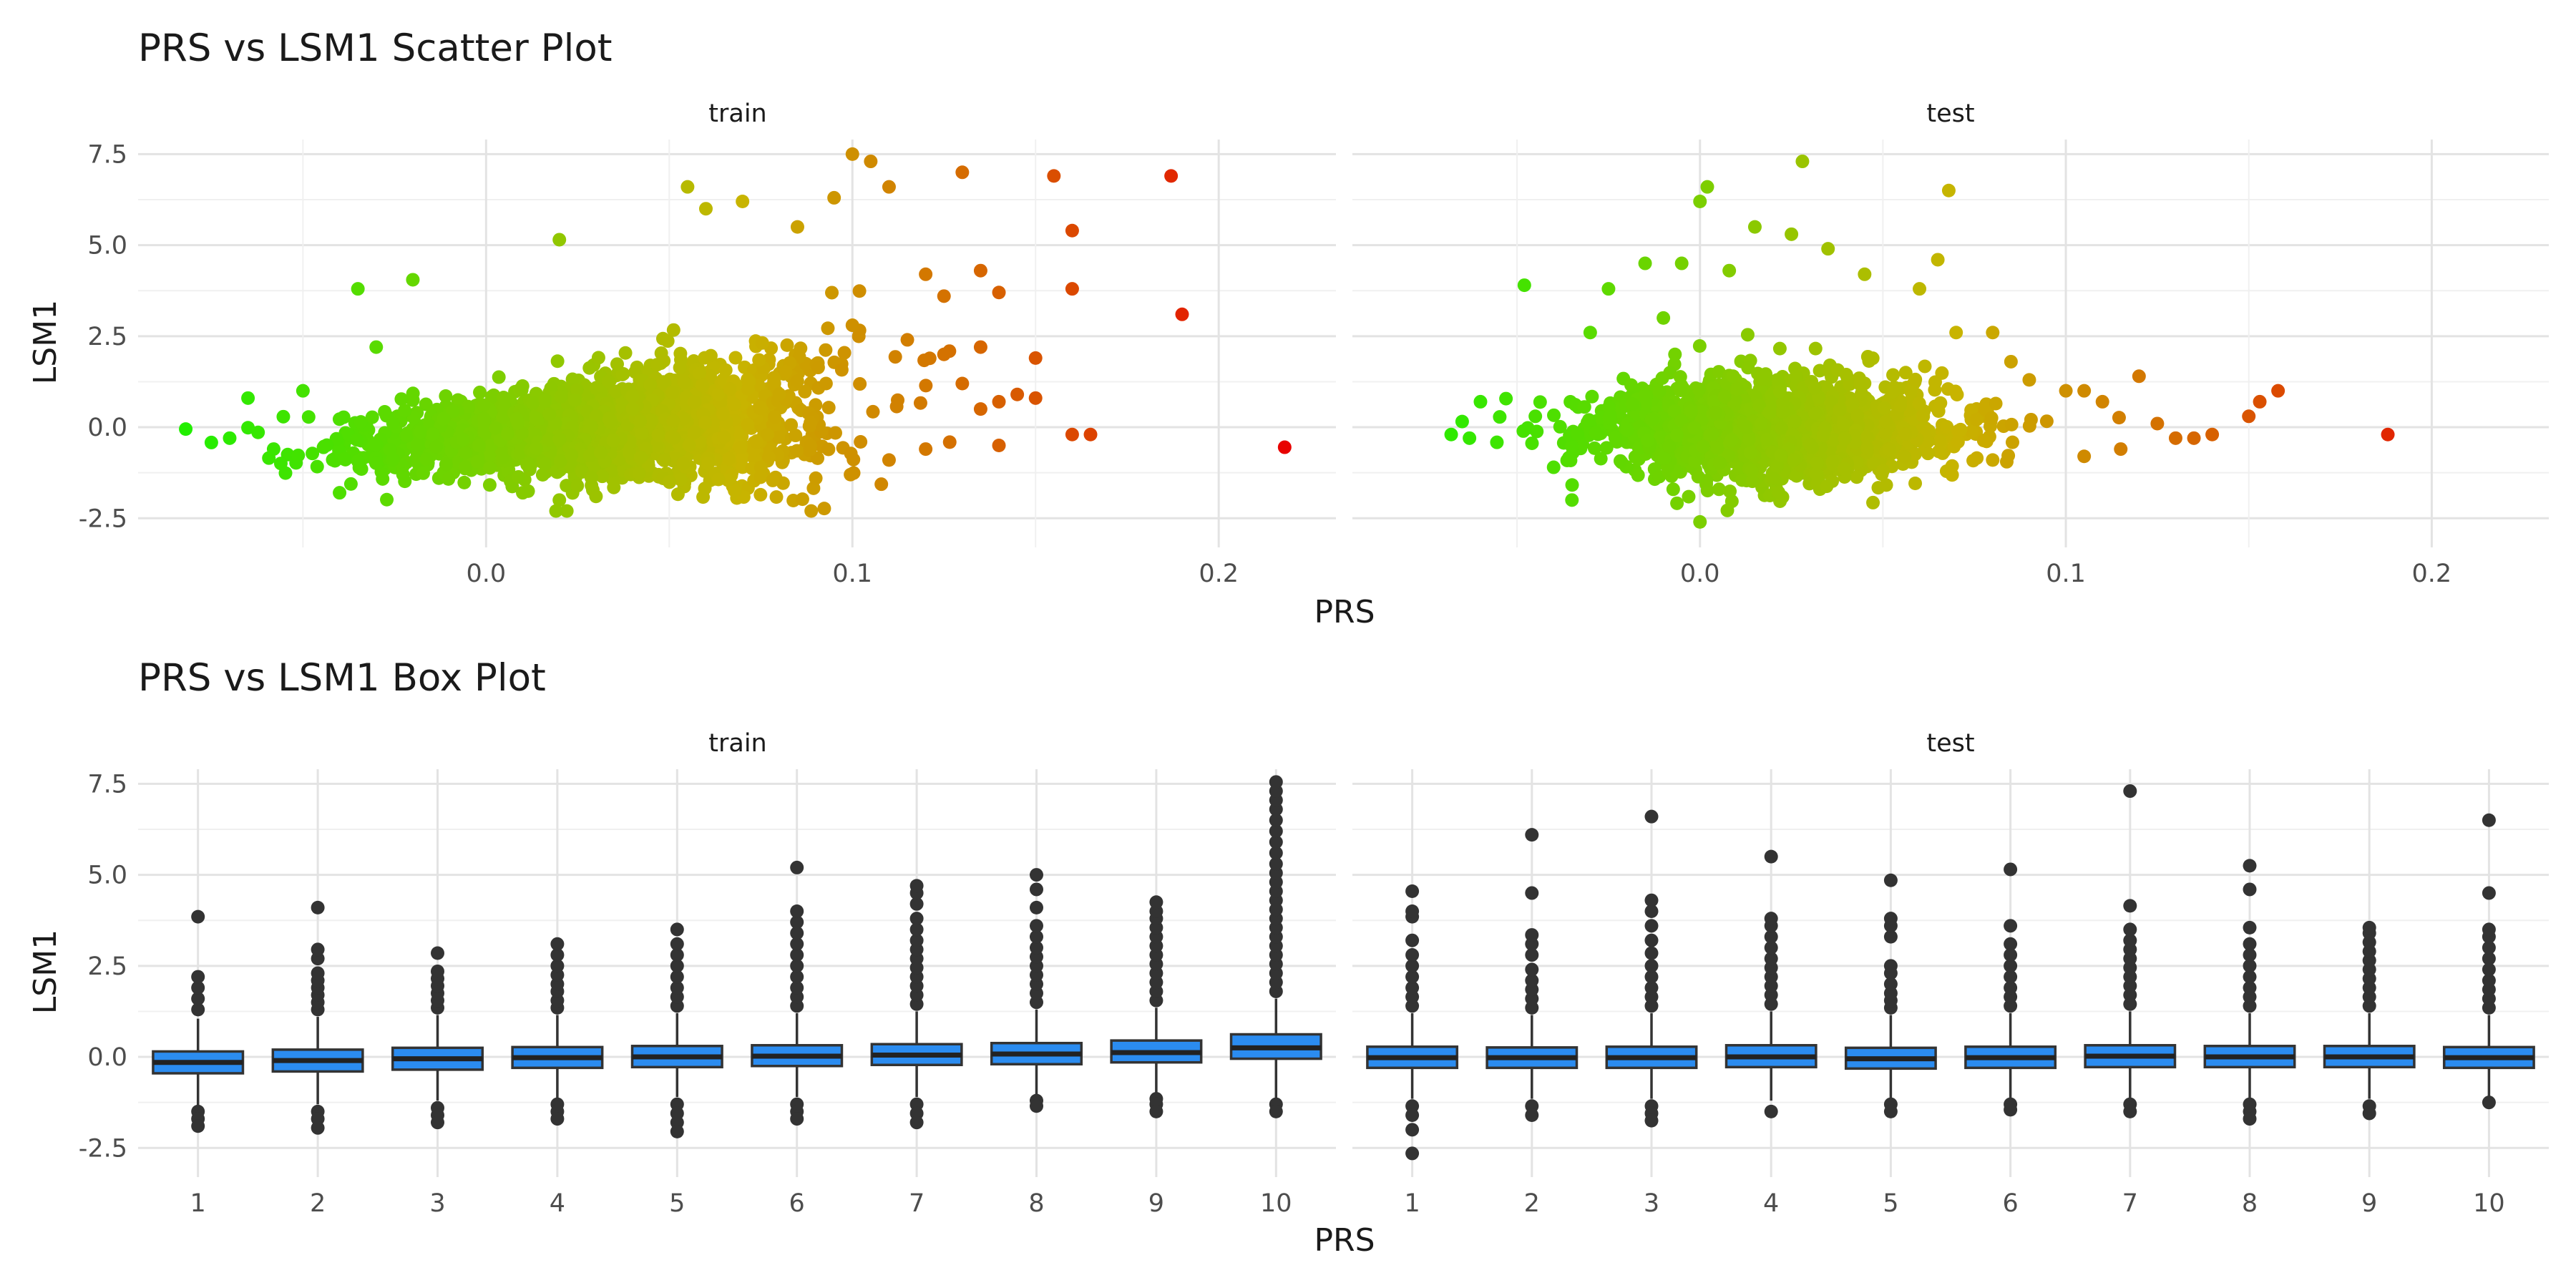 This screenshot has width=2576, height=1288. What do you see at coordinates (198, 1203) in the screenshot?
I see `box-train-x-tick-label: 1` at bounding box center [198, 1203].